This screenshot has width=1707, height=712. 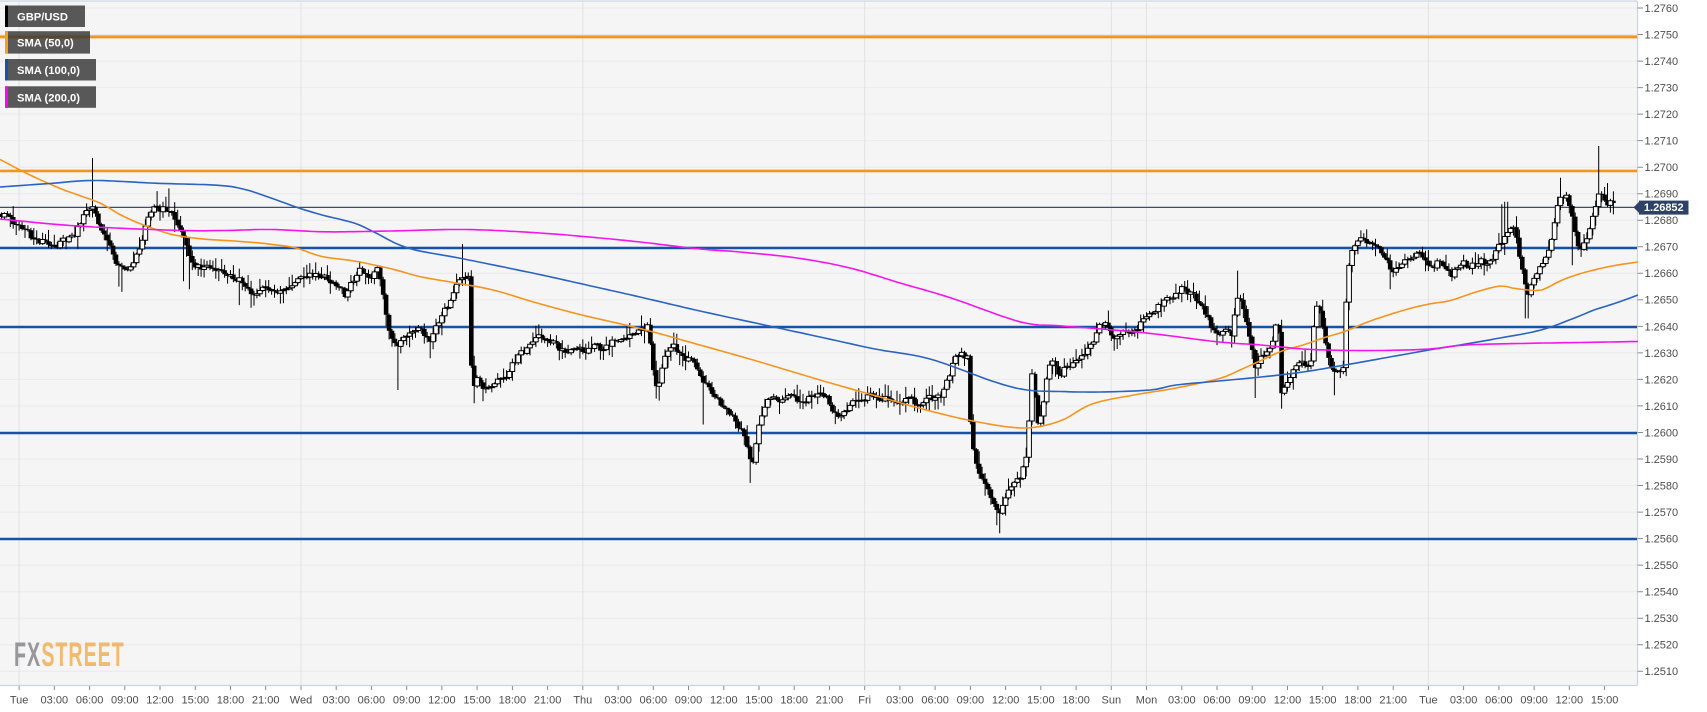 I want to click on svg-text: 1.2610, so click(x=1662, y=407).